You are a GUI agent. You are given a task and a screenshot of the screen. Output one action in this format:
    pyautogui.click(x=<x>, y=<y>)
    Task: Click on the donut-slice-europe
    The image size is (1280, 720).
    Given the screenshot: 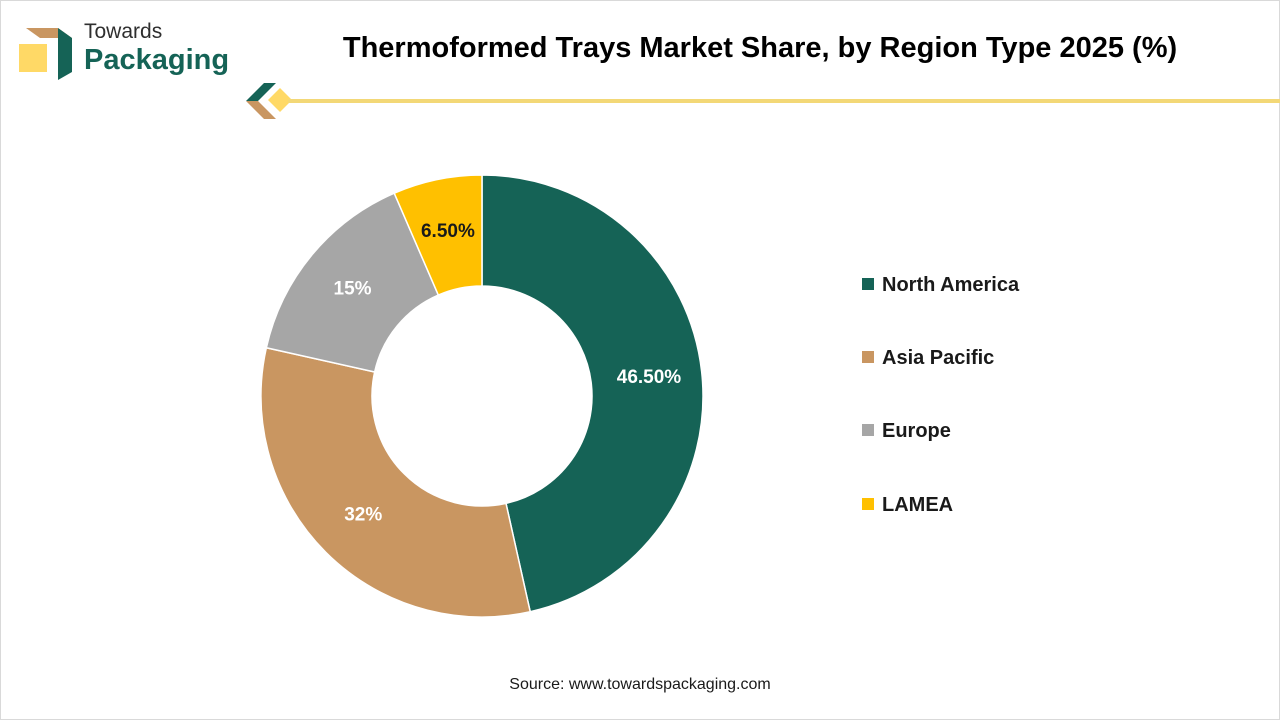 What is the action you would take?
    pyautogui.click(x=352, y=282)
    